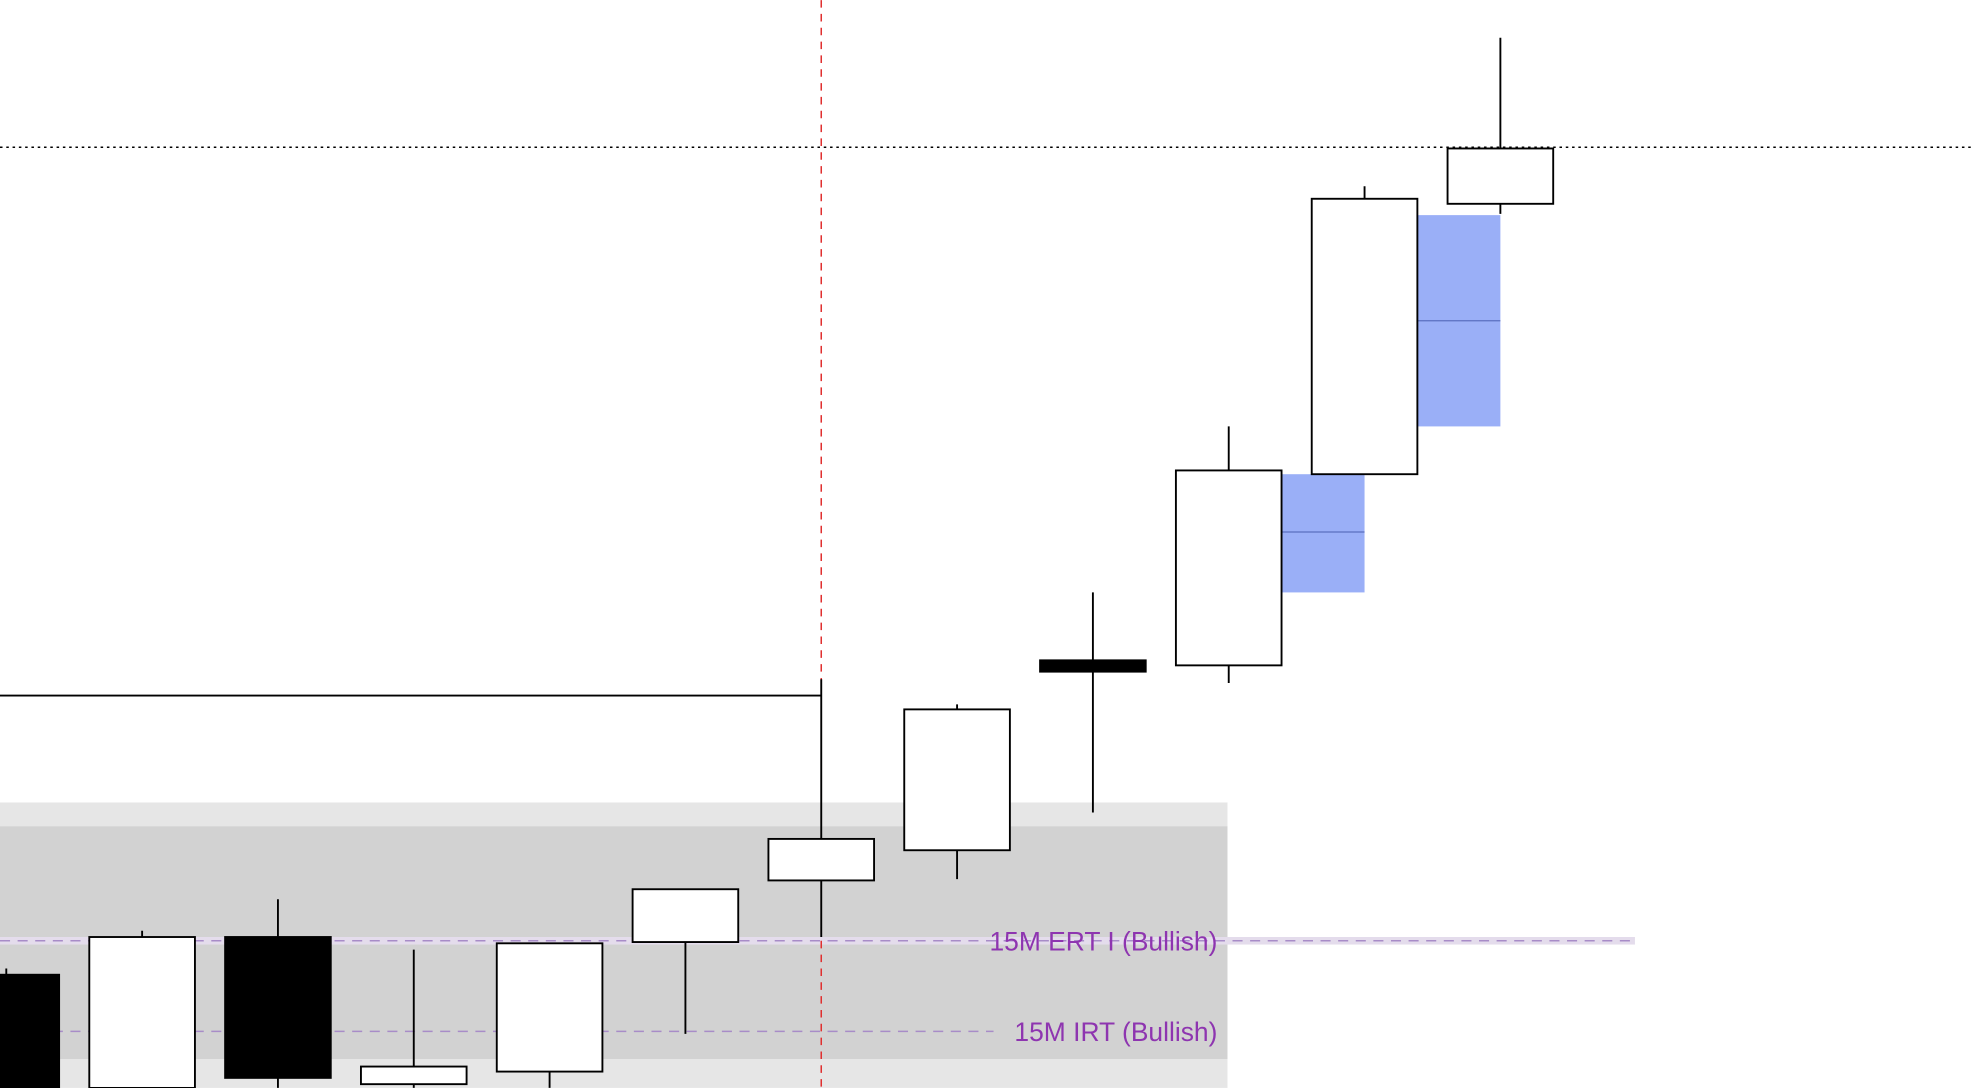 The height and width of the screenshot is (1088, 1972). Describe the element at coordinates (1103, 941) in the screenshot. I see `level-label: 15M ERT I (Bullish)` at that location.